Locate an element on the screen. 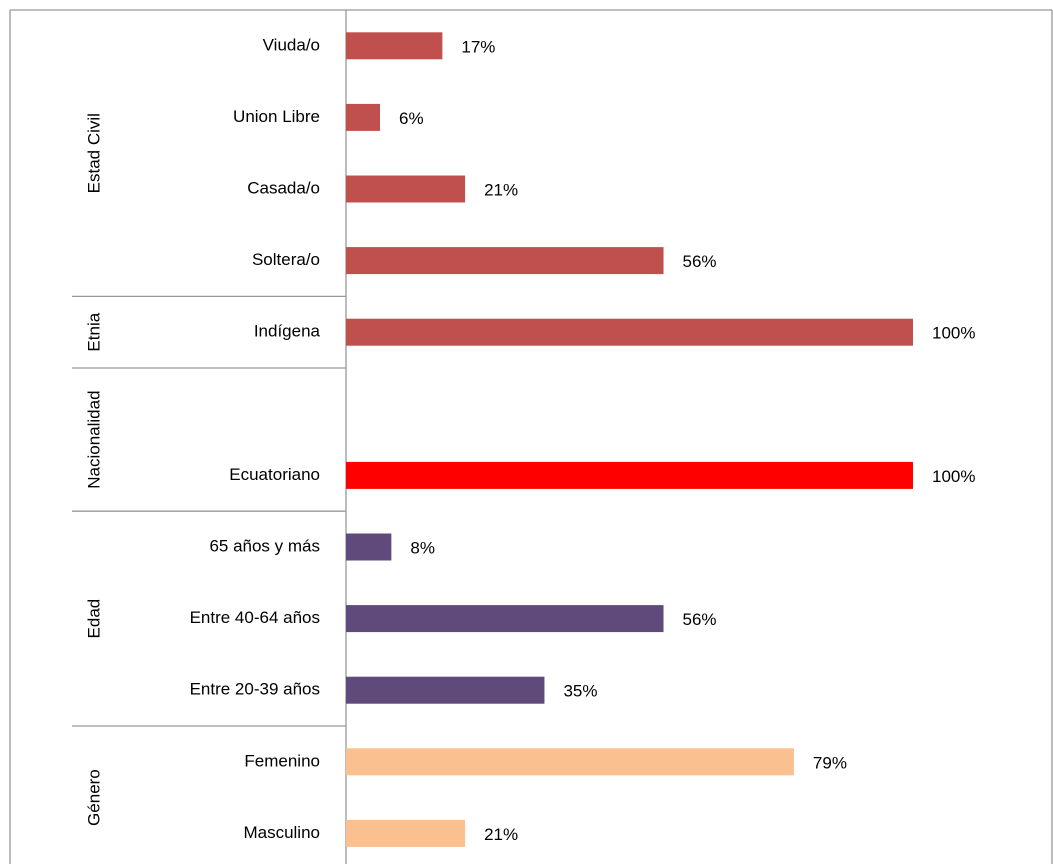 This screenshot has height=864, width=1053. value-label: 8% is located at coordinates (422, 547).